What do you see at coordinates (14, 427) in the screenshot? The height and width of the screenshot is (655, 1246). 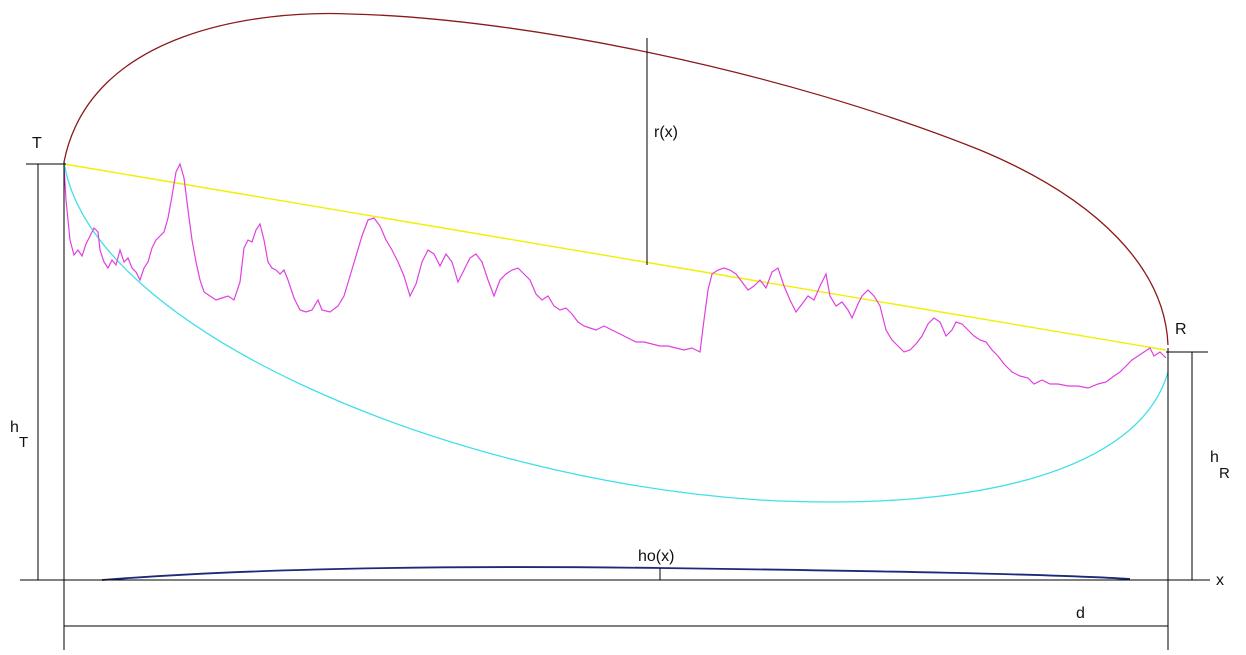 I see `h-t-label-main: h` at bounding box center [14, 427].